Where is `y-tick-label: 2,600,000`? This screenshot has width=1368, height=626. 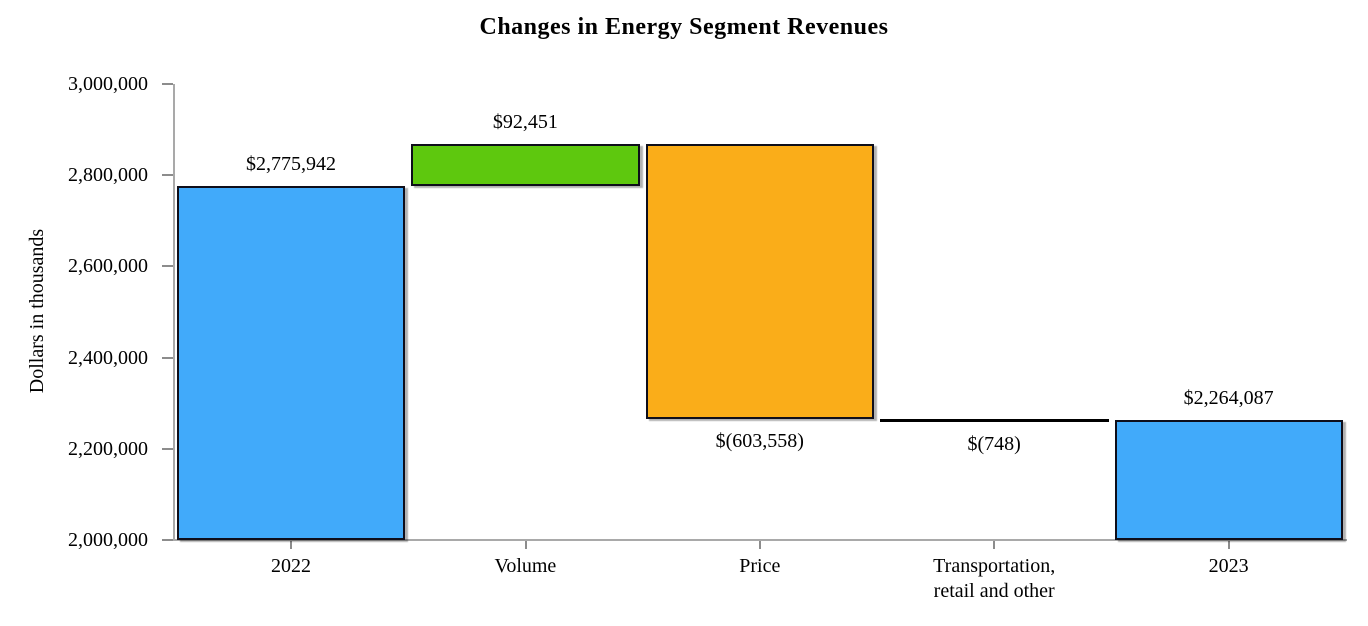 y-tick-label: 2,600,000 is located at coordinates (108, 266).